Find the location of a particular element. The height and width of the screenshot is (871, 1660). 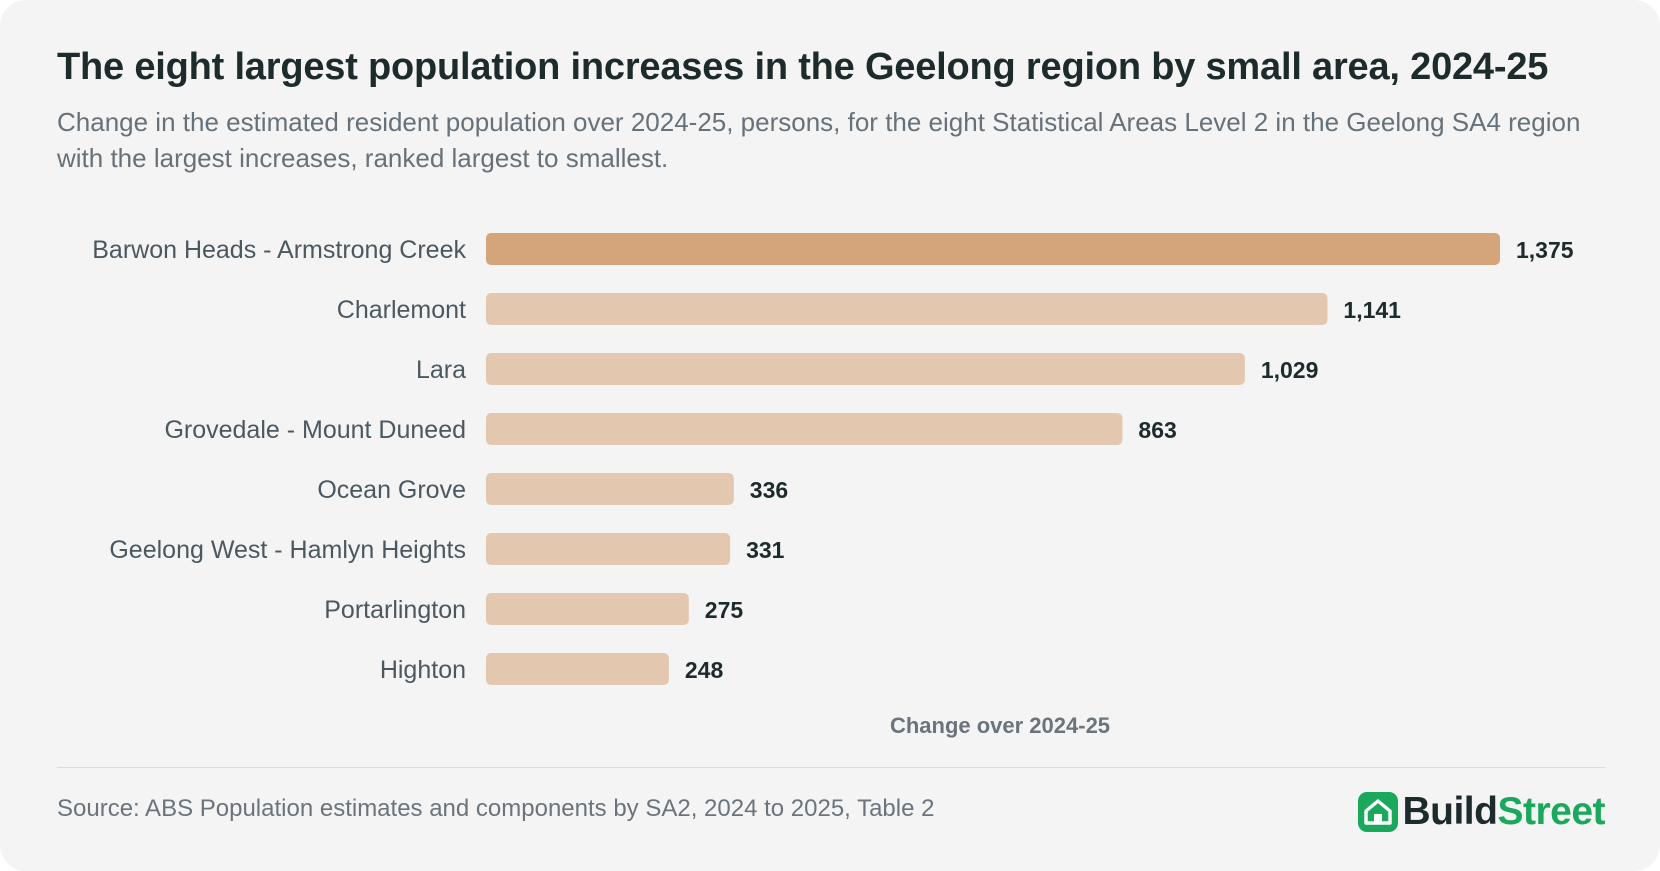

brand-logo: BuildStreet is located at coordinates (1481, 812).